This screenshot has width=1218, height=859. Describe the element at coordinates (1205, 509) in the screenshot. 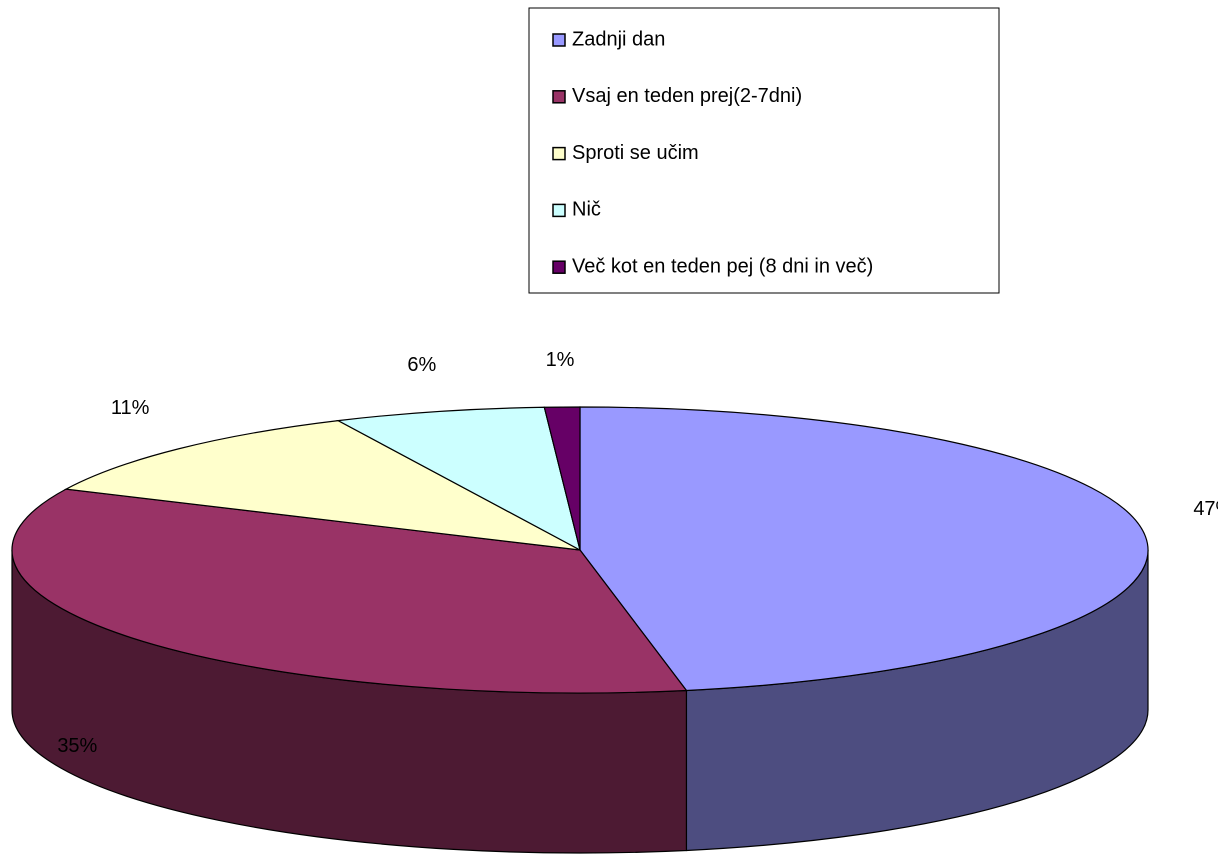

I see `value-label: 47%` at that location.